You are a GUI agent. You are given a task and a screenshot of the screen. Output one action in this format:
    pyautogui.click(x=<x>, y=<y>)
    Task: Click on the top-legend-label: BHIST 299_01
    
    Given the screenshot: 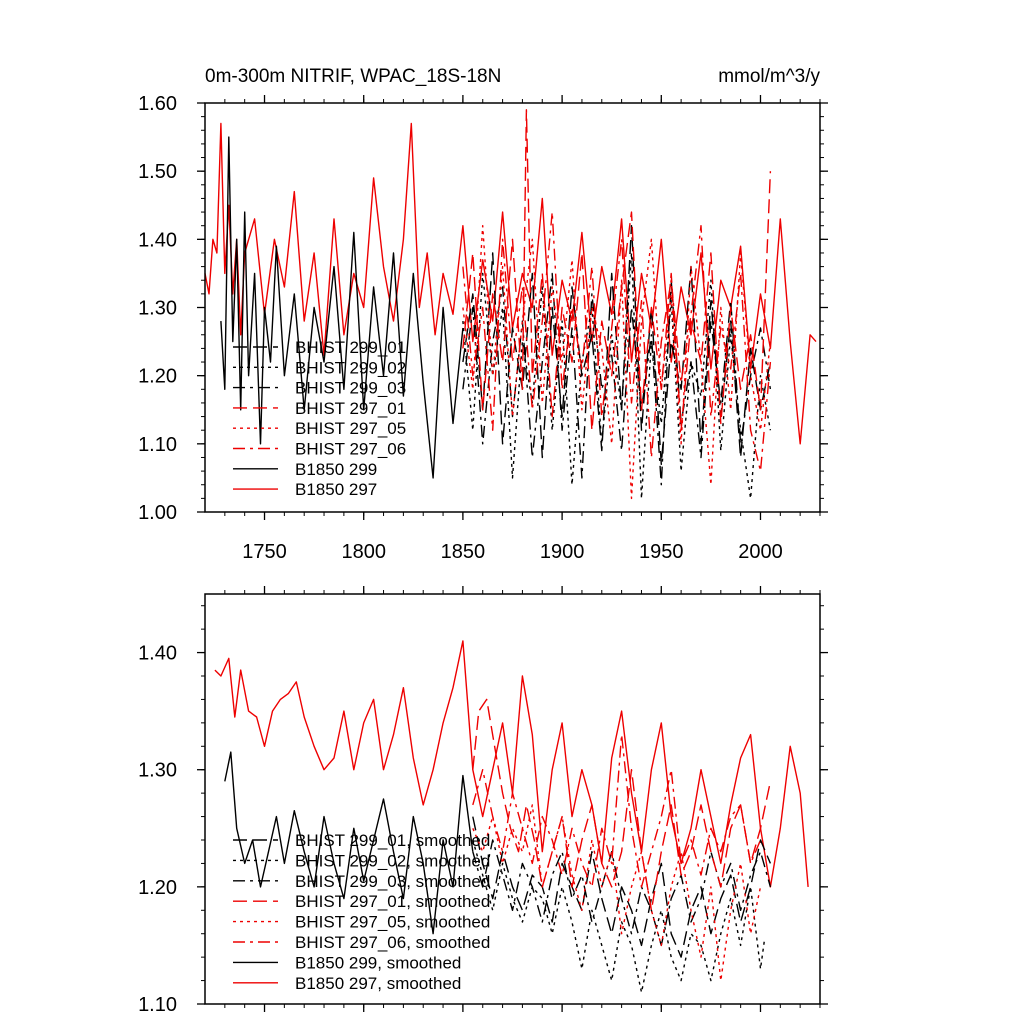 What is the action you would take?
    pyautogui.click(x=350, y=347)
    